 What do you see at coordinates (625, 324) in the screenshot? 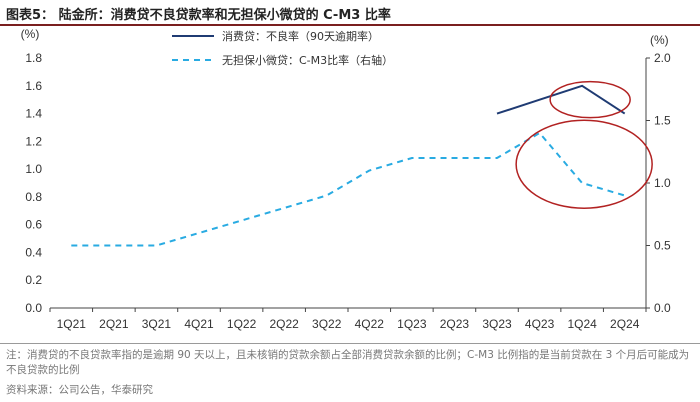
I see `x-tick-label: 2Q24` at bounding box center [625, 324].